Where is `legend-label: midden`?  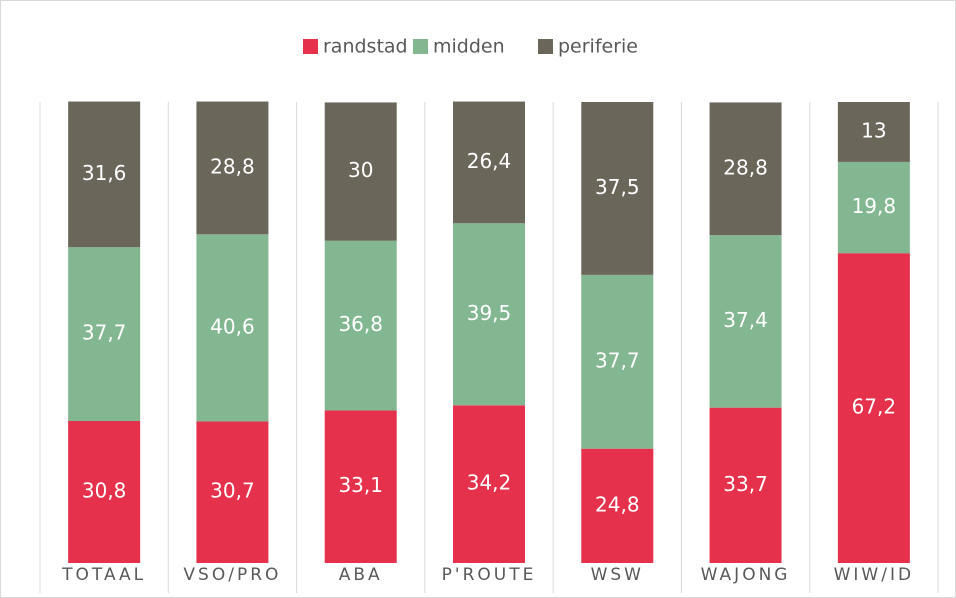 legend-label: midden is located at coordinates (469, 47).